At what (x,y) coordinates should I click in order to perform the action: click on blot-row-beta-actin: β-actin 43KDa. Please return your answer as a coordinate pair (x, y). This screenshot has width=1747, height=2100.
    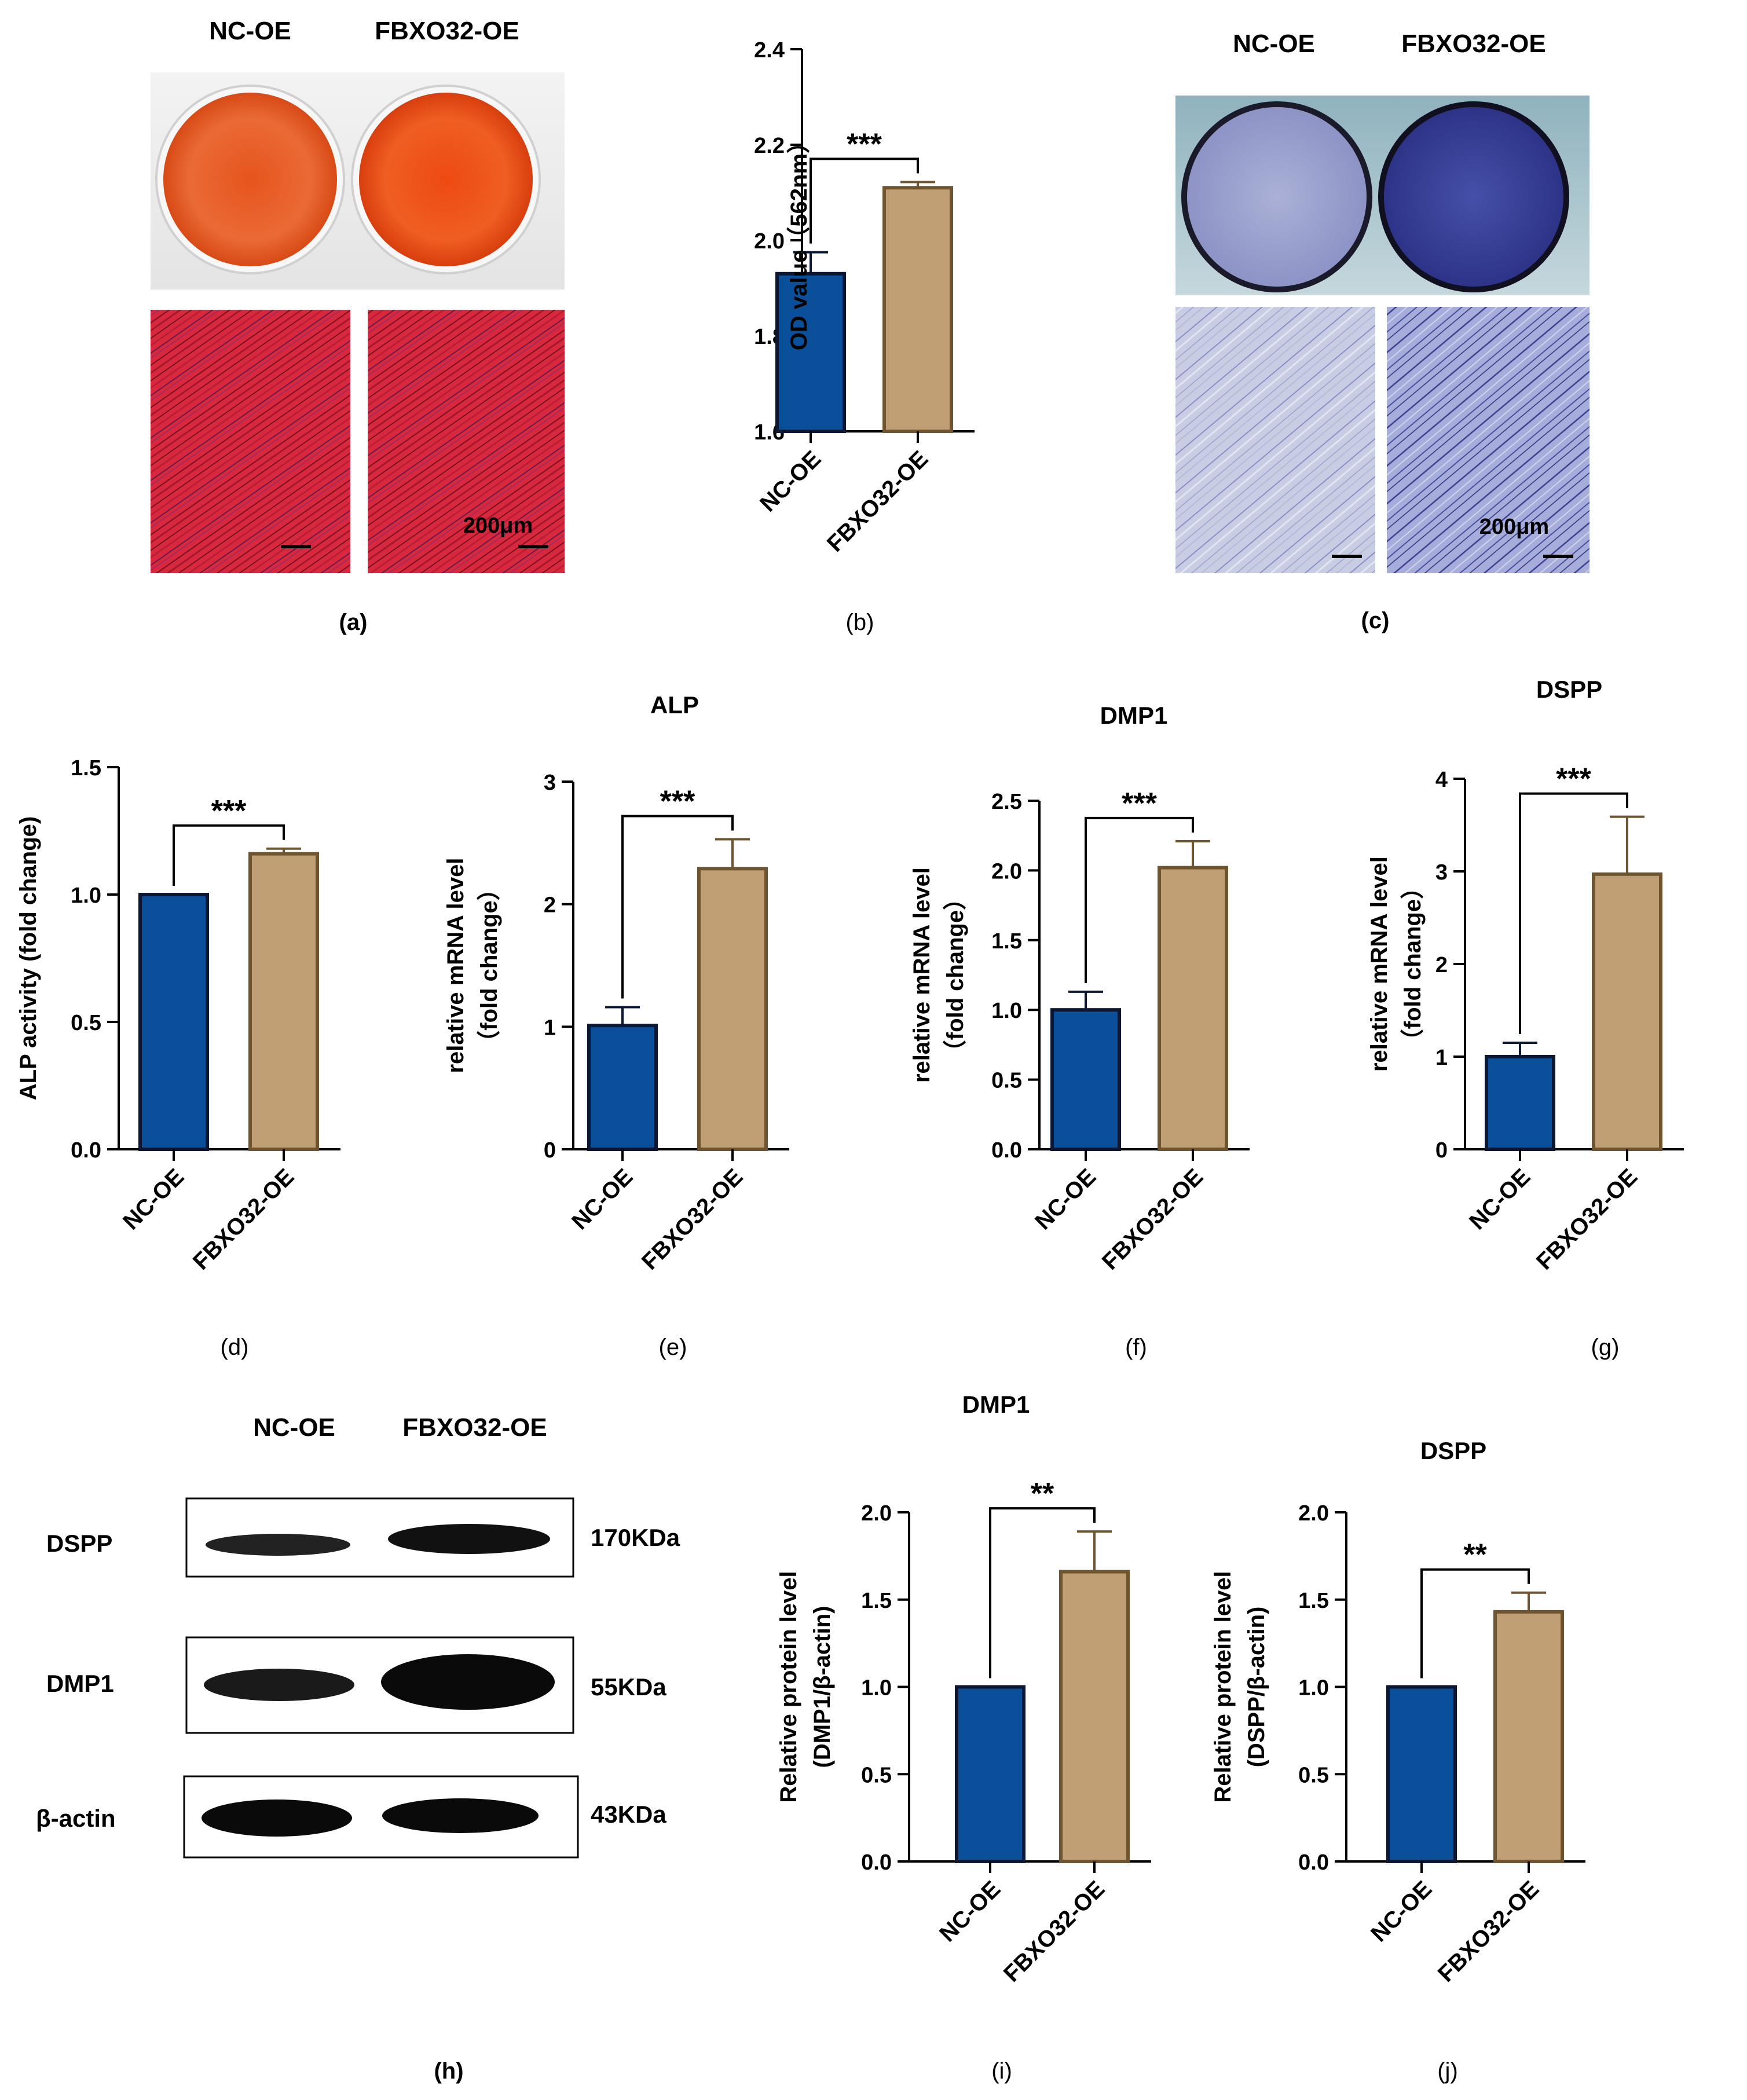
    Looking at the image, I should click on (351, 1817).